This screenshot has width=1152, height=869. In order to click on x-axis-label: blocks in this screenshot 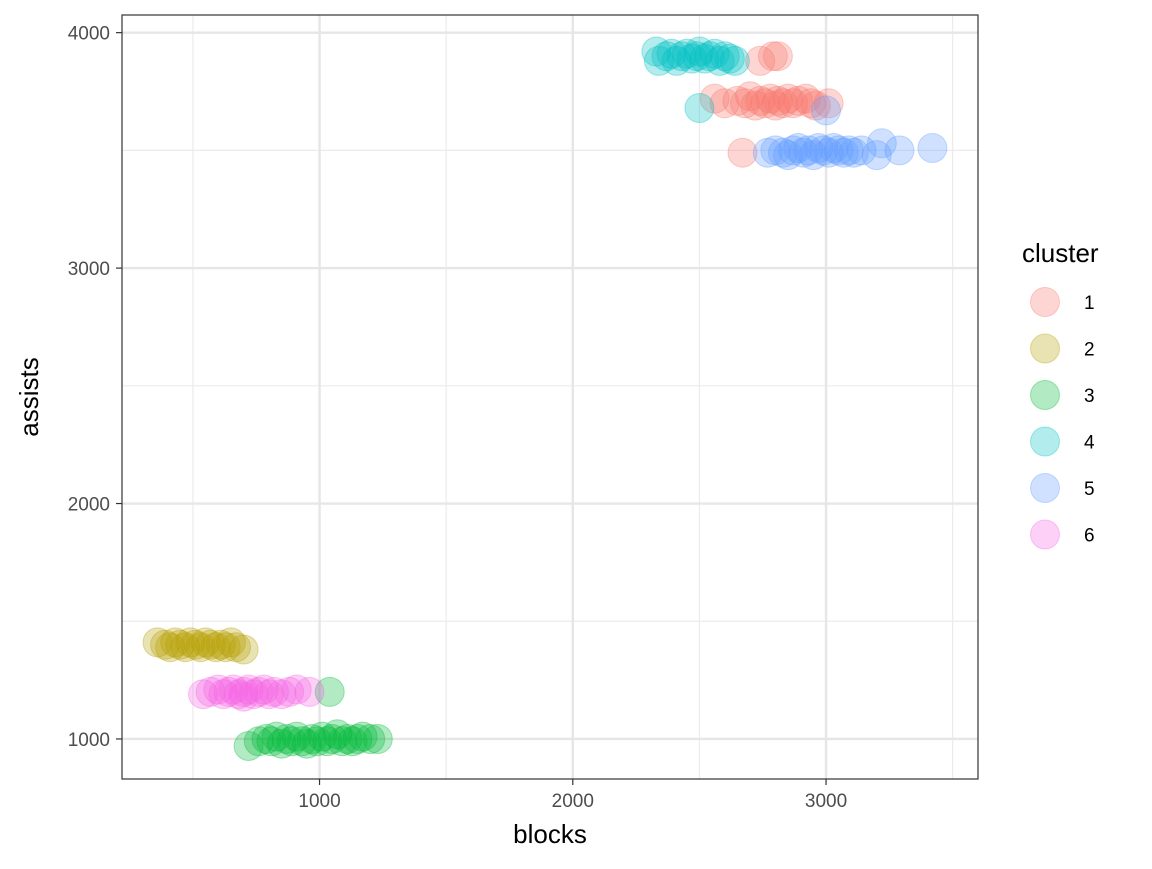, I will do `click(550, 834)`.